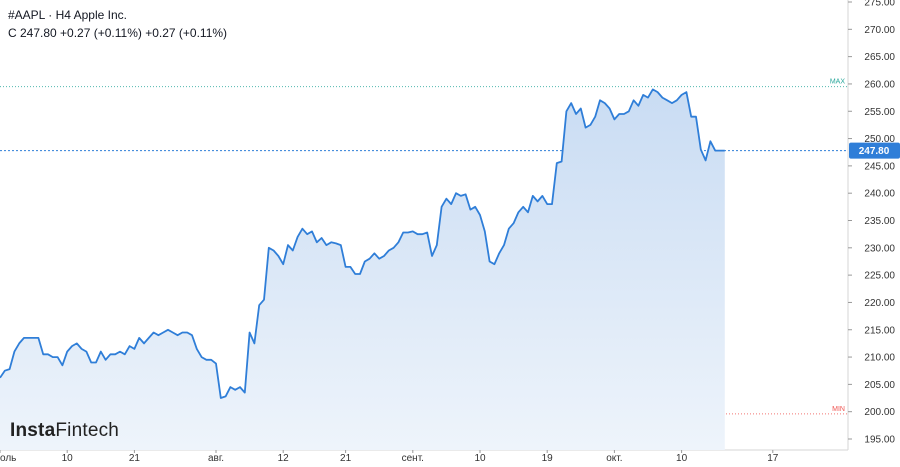 This screenshot has width=900, height=467. Describe the element at coordinates (26, 15) in the screenshot. I see `symbol-label: #AAPL` at that location.